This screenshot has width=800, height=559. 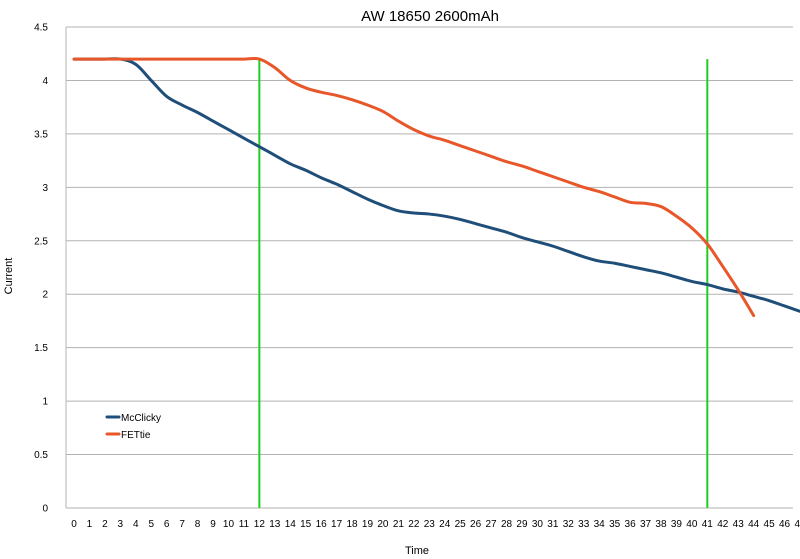 I want to click on legend-label-fettie: FETtie, so click(x=136, y=435).